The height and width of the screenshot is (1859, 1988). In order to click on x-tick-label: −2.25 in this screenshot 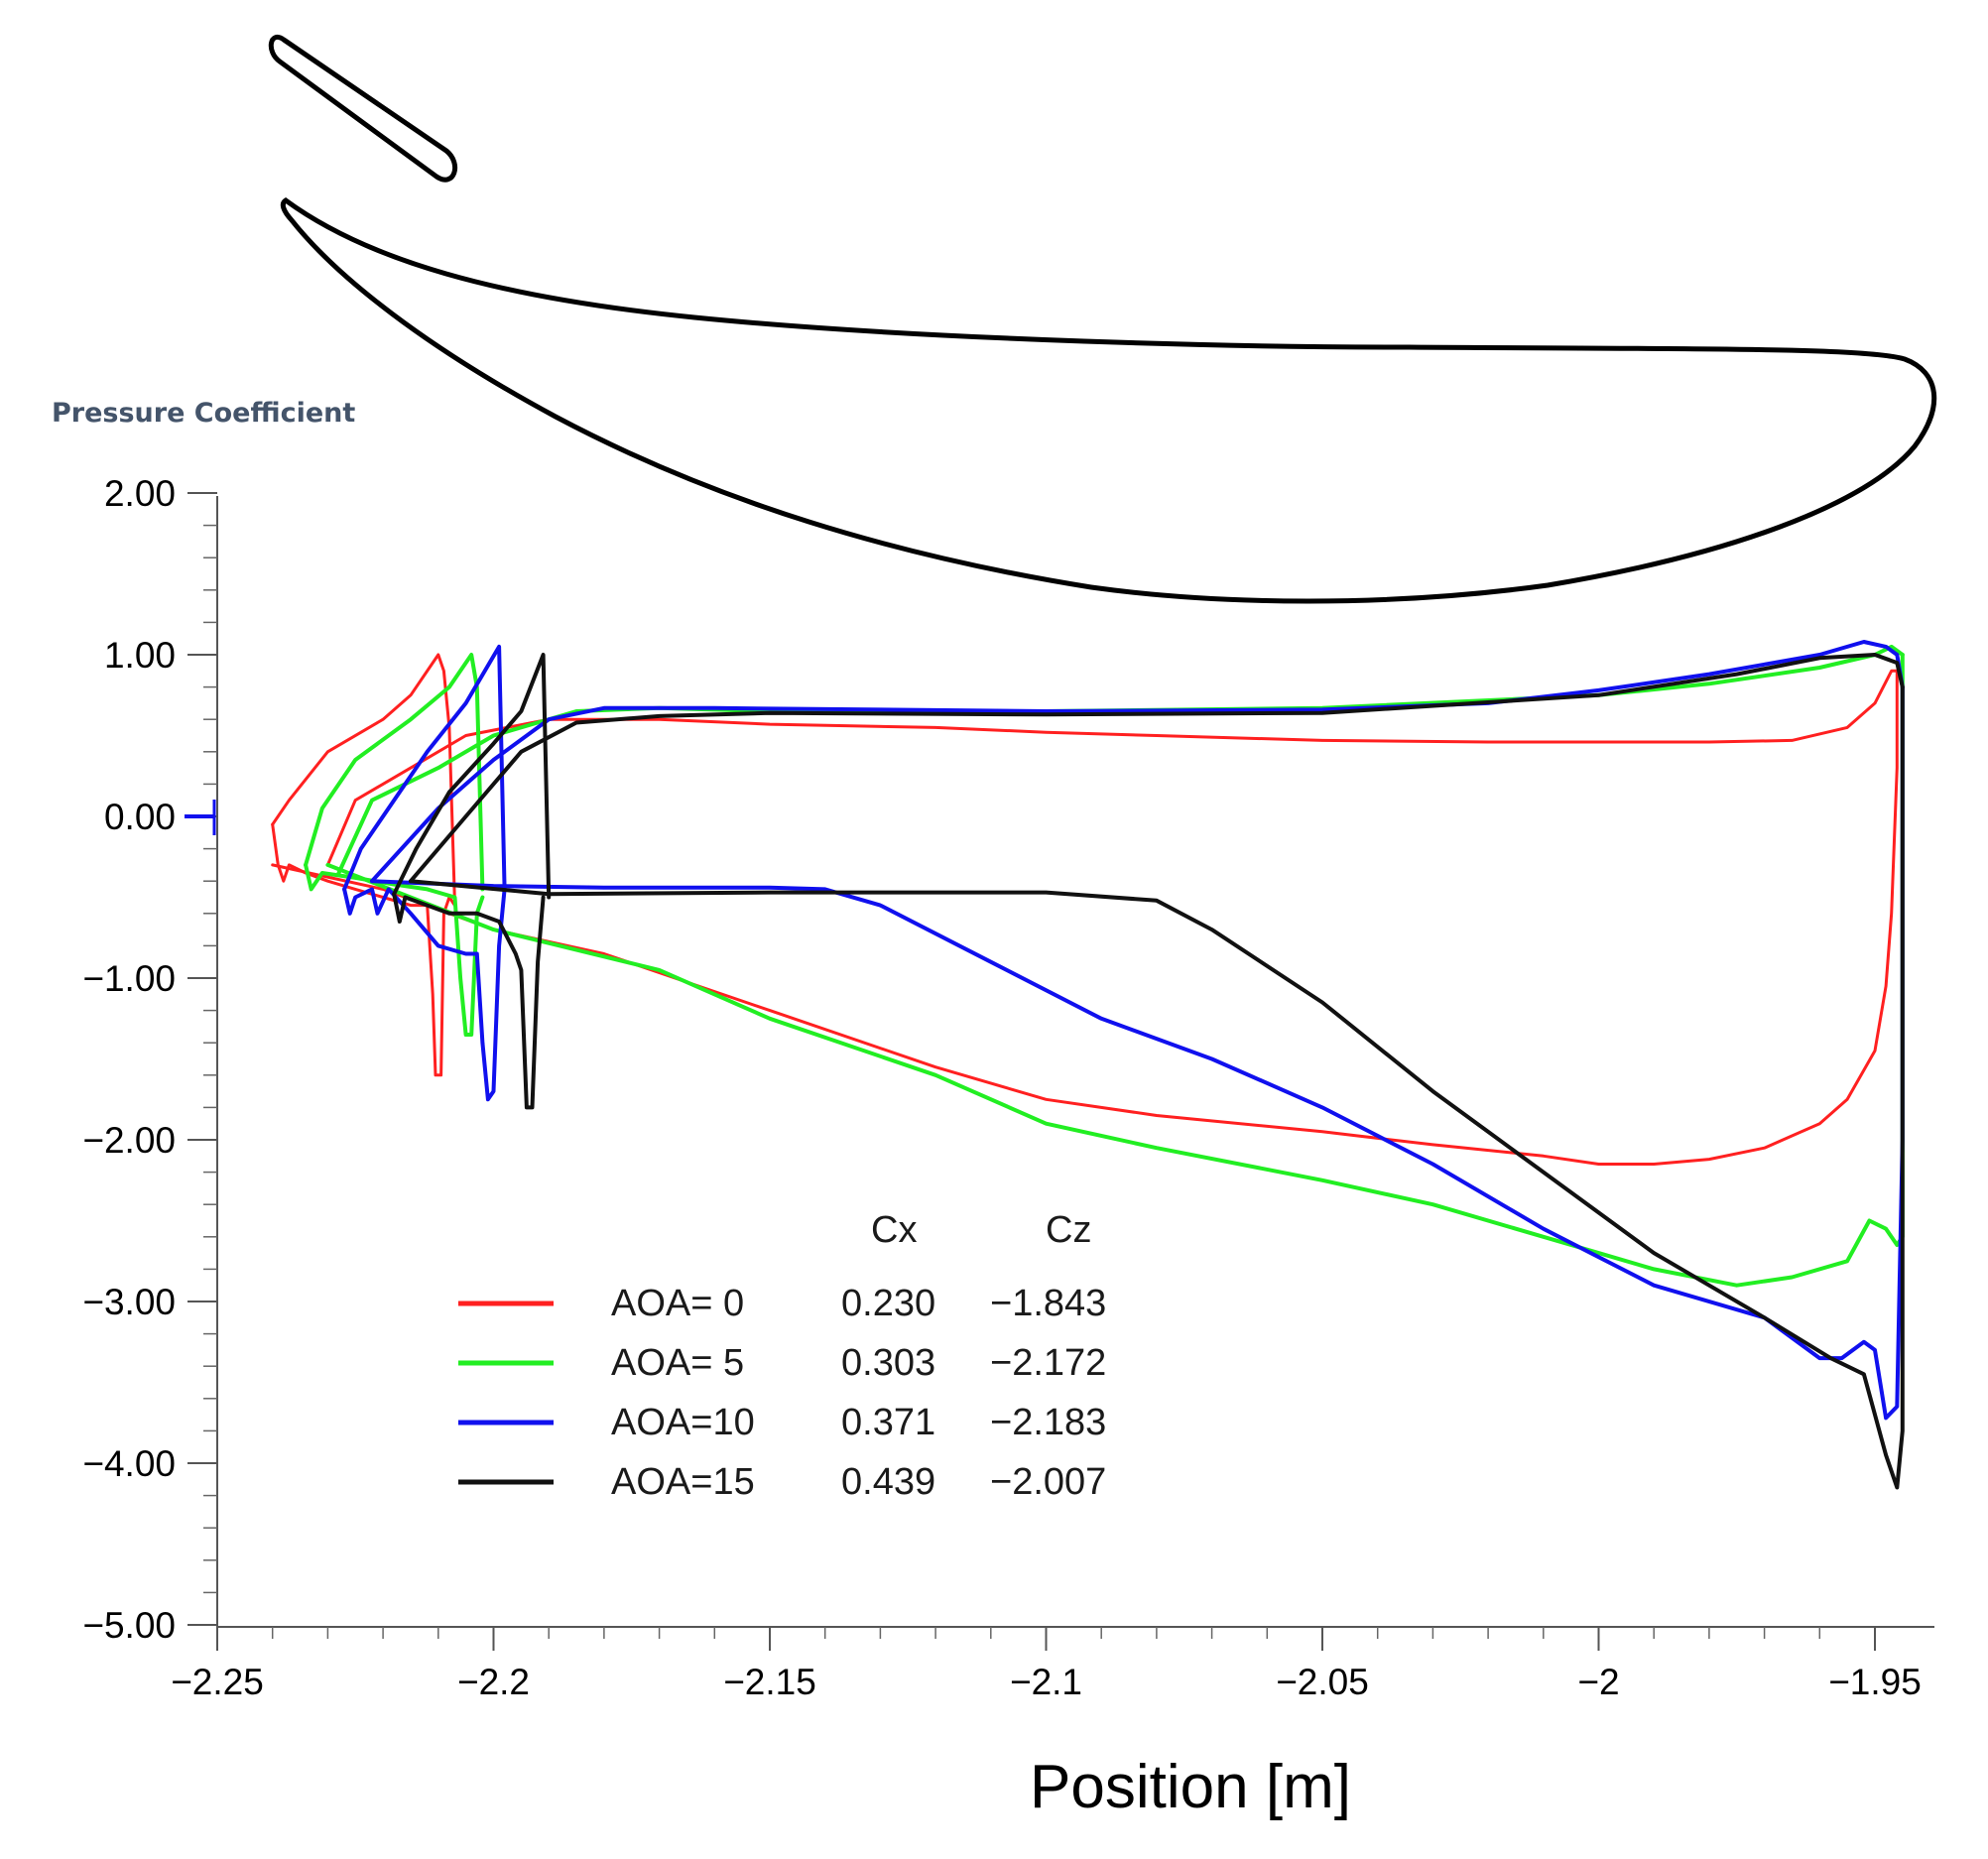, I will do `click(218, 1682)`.